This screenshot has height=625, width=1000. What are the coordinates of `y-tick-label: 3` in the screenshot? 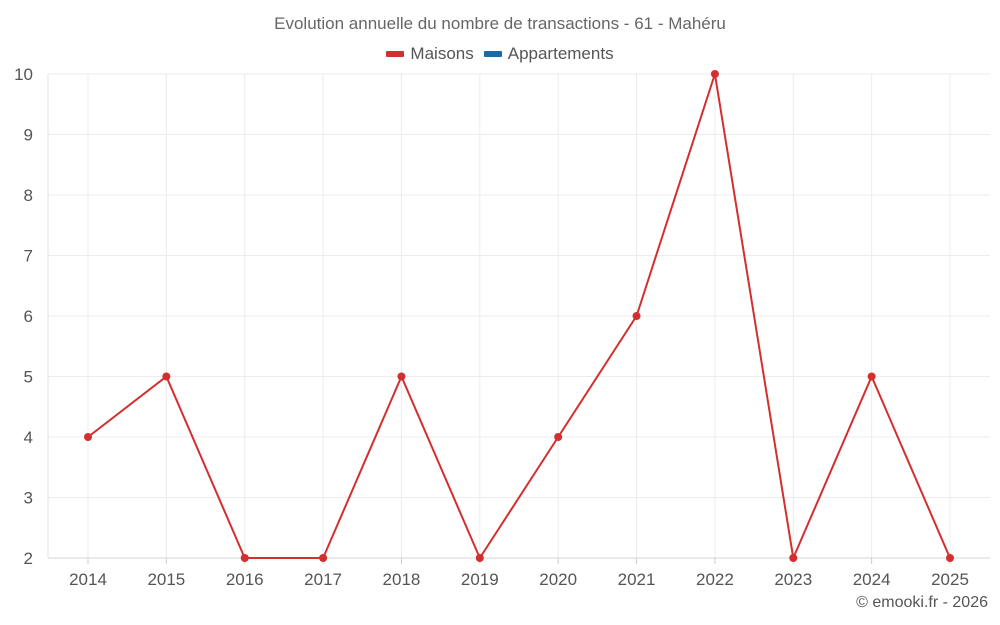 It's located at (28, 498).